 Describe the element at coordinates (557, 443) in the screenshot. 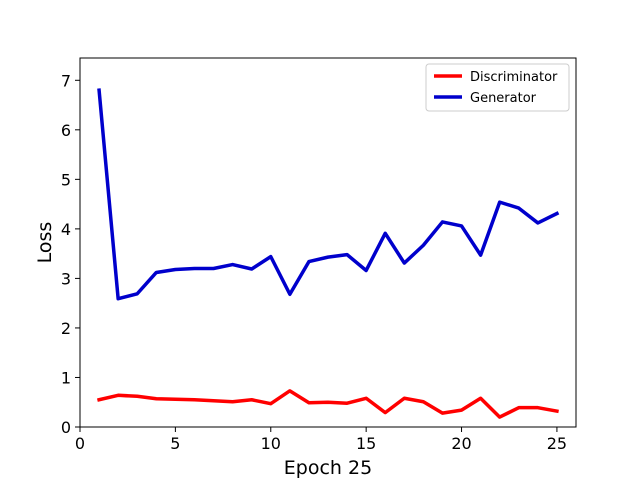

I see `x-tick-label: 25` at that location.